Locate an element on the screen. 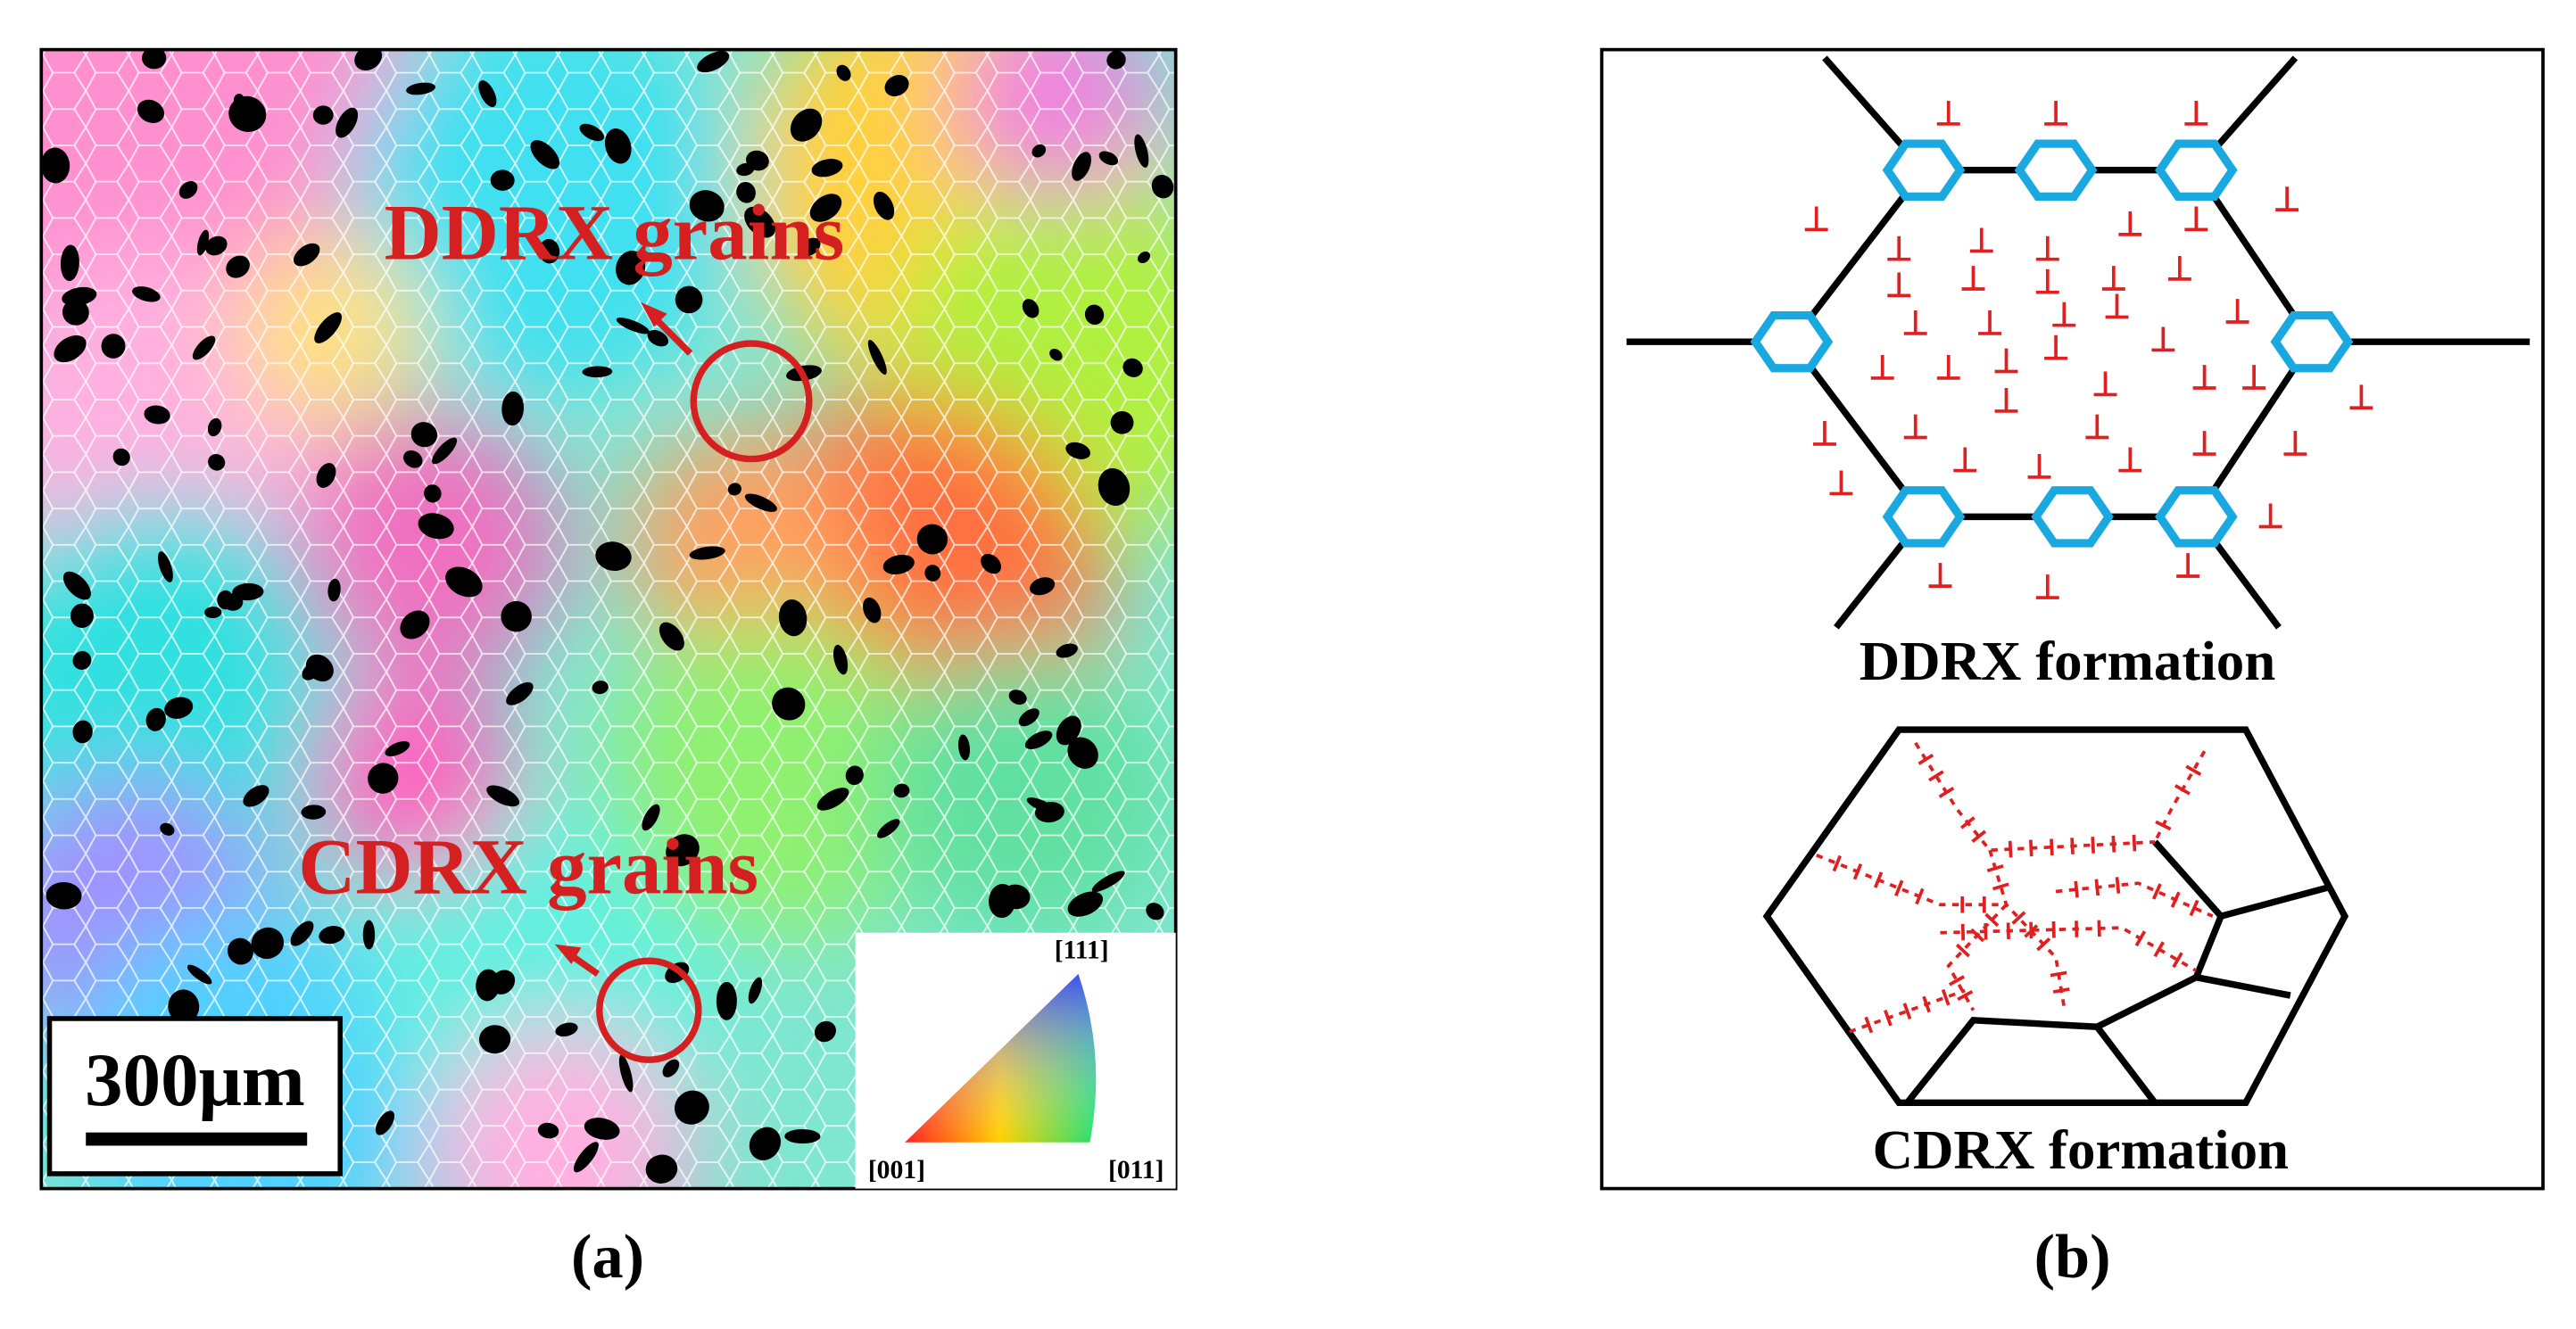 The height and width of the screenshot is (1329, 2576). scale-bar is located at coordinates (197, 1139).